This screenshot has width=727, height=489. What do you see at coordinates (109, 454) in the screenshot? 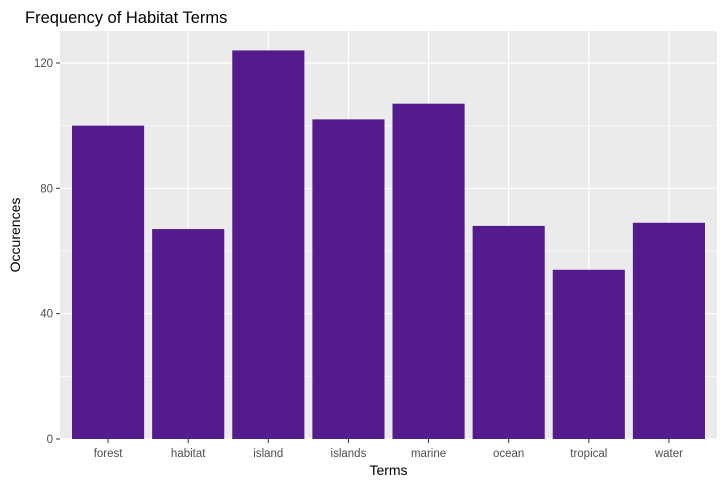
I see `x-tick-label: forest` at bounding box center [109, 454].